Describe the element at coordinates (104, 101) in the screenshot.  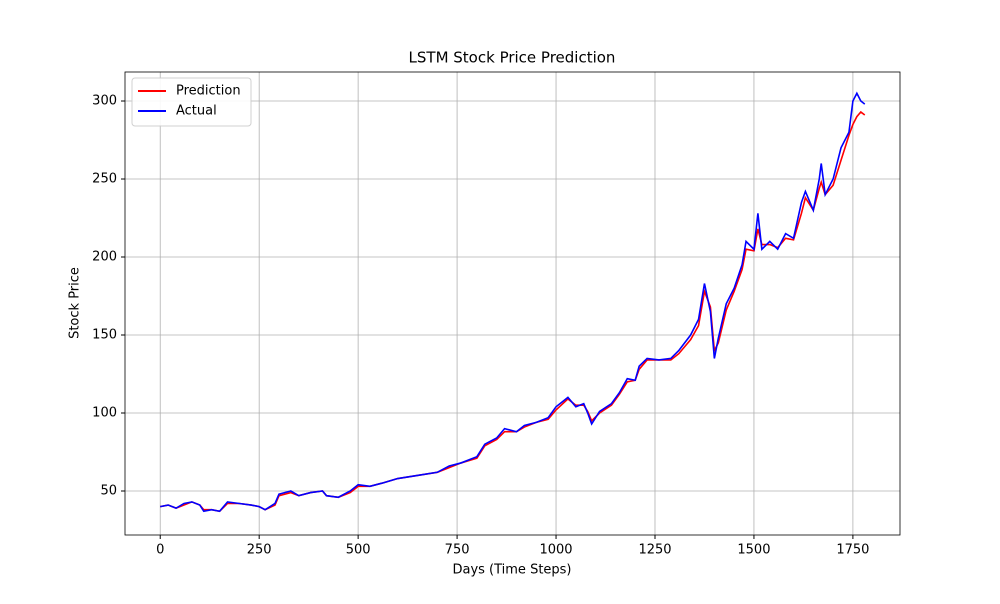
I see `y-tick-label: 300` at that location.